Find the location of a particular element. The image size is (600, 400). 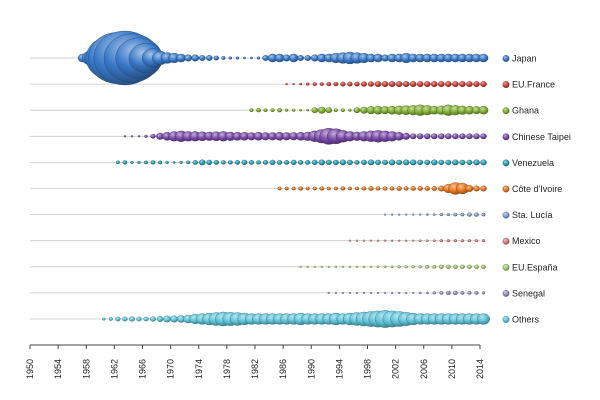

bubble-sta-lucia-2003 is located at coordinates (406, 214).